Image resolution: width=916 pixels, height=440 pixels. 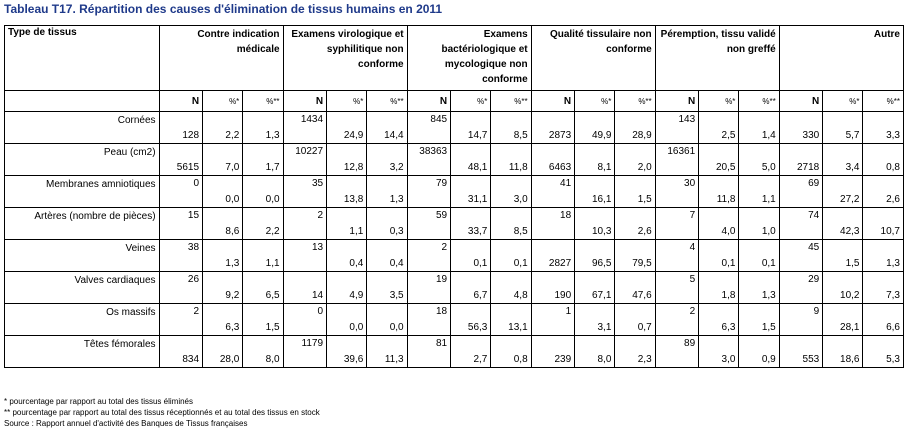 What do you see at coordinates (387, 255) in the screenshot?
I see `cell-pct2: 0,4` at bounding box center [387, 255].